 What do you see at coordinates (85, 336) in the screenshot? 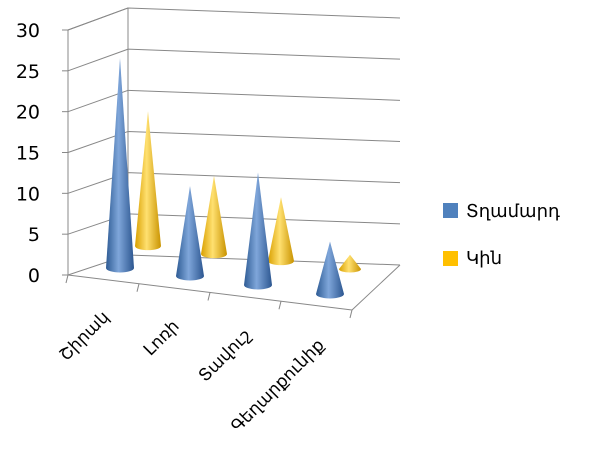
I see `category-label: Շիրակ` at bounding box center [85, 336].